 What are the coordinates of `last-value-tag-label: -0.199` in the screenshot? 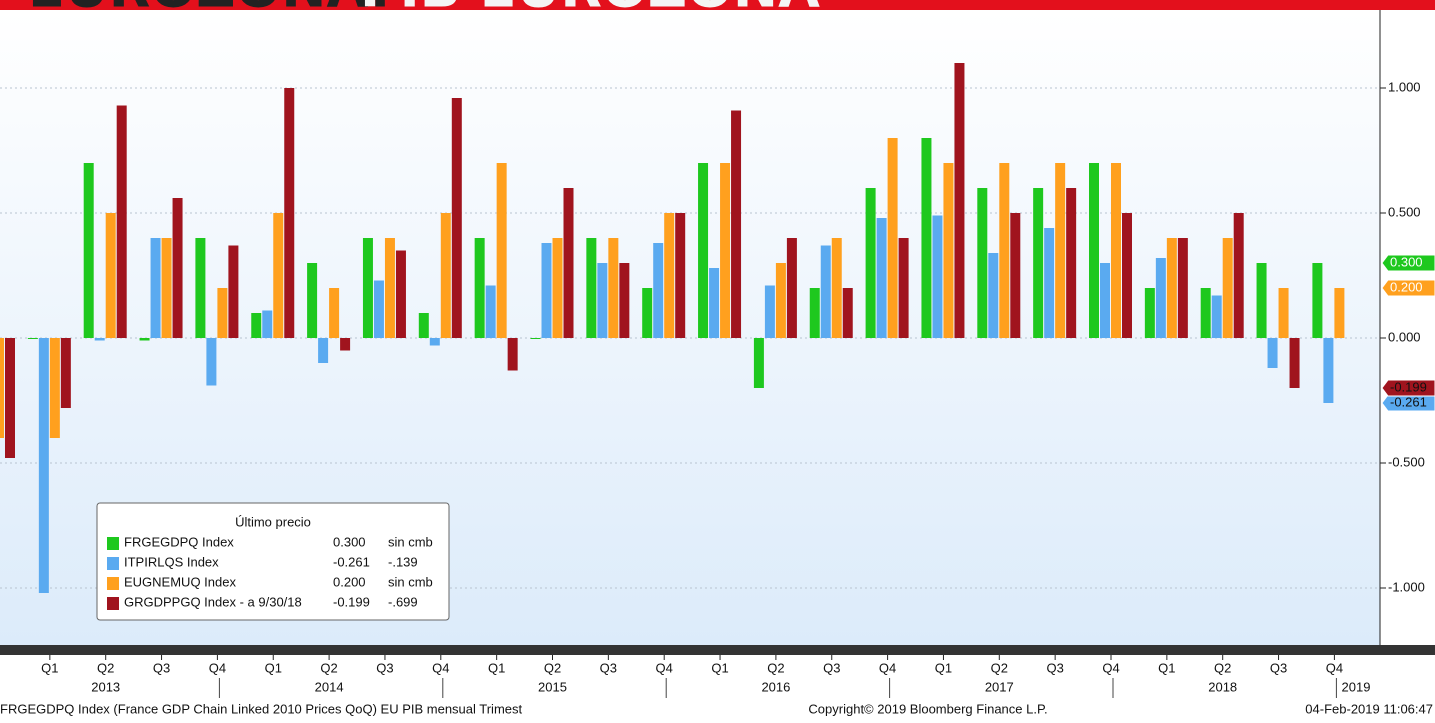 It's located at (1408, 386).